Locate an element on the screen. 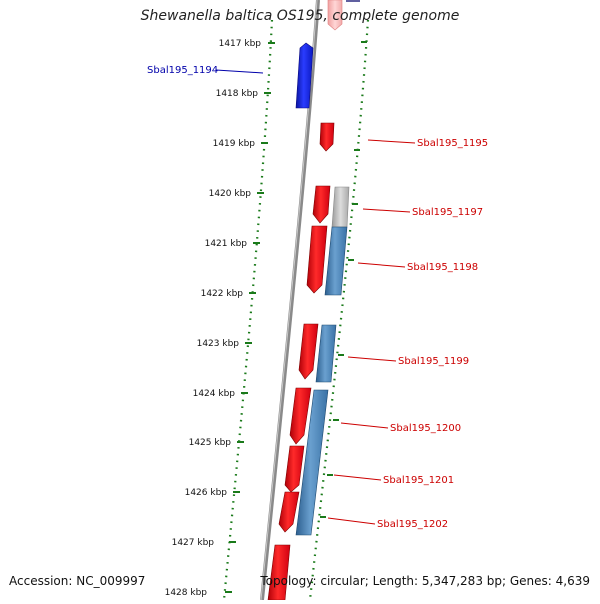 The height and width of the screenshot is (604, 600). ruler-label: 1426 kbp is located at coordinates (206, 493).